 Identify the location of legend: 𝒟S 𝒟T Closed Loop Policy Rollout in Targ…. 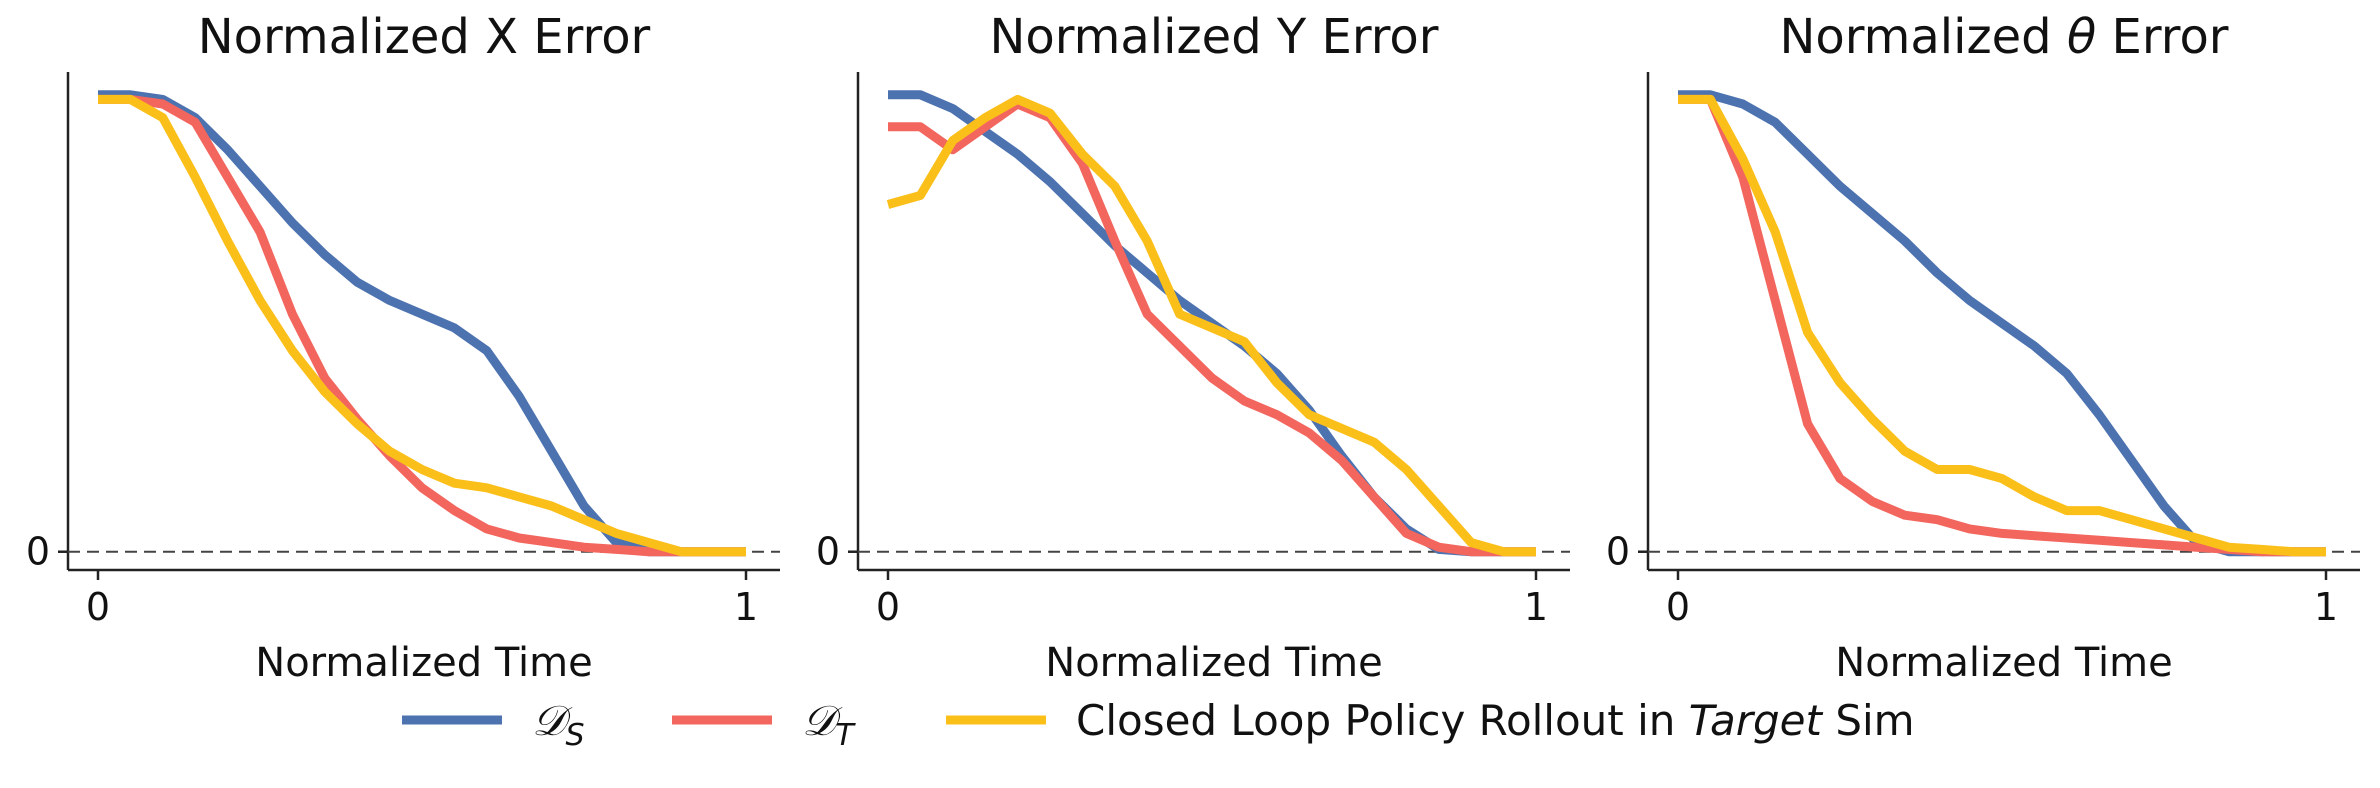
(1158, 724).